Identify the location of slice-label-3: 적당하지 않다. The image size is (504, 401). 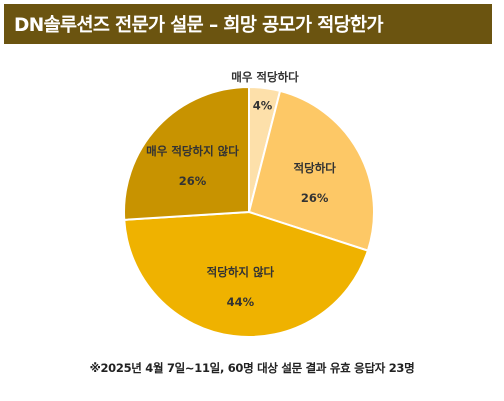
(241, 272).